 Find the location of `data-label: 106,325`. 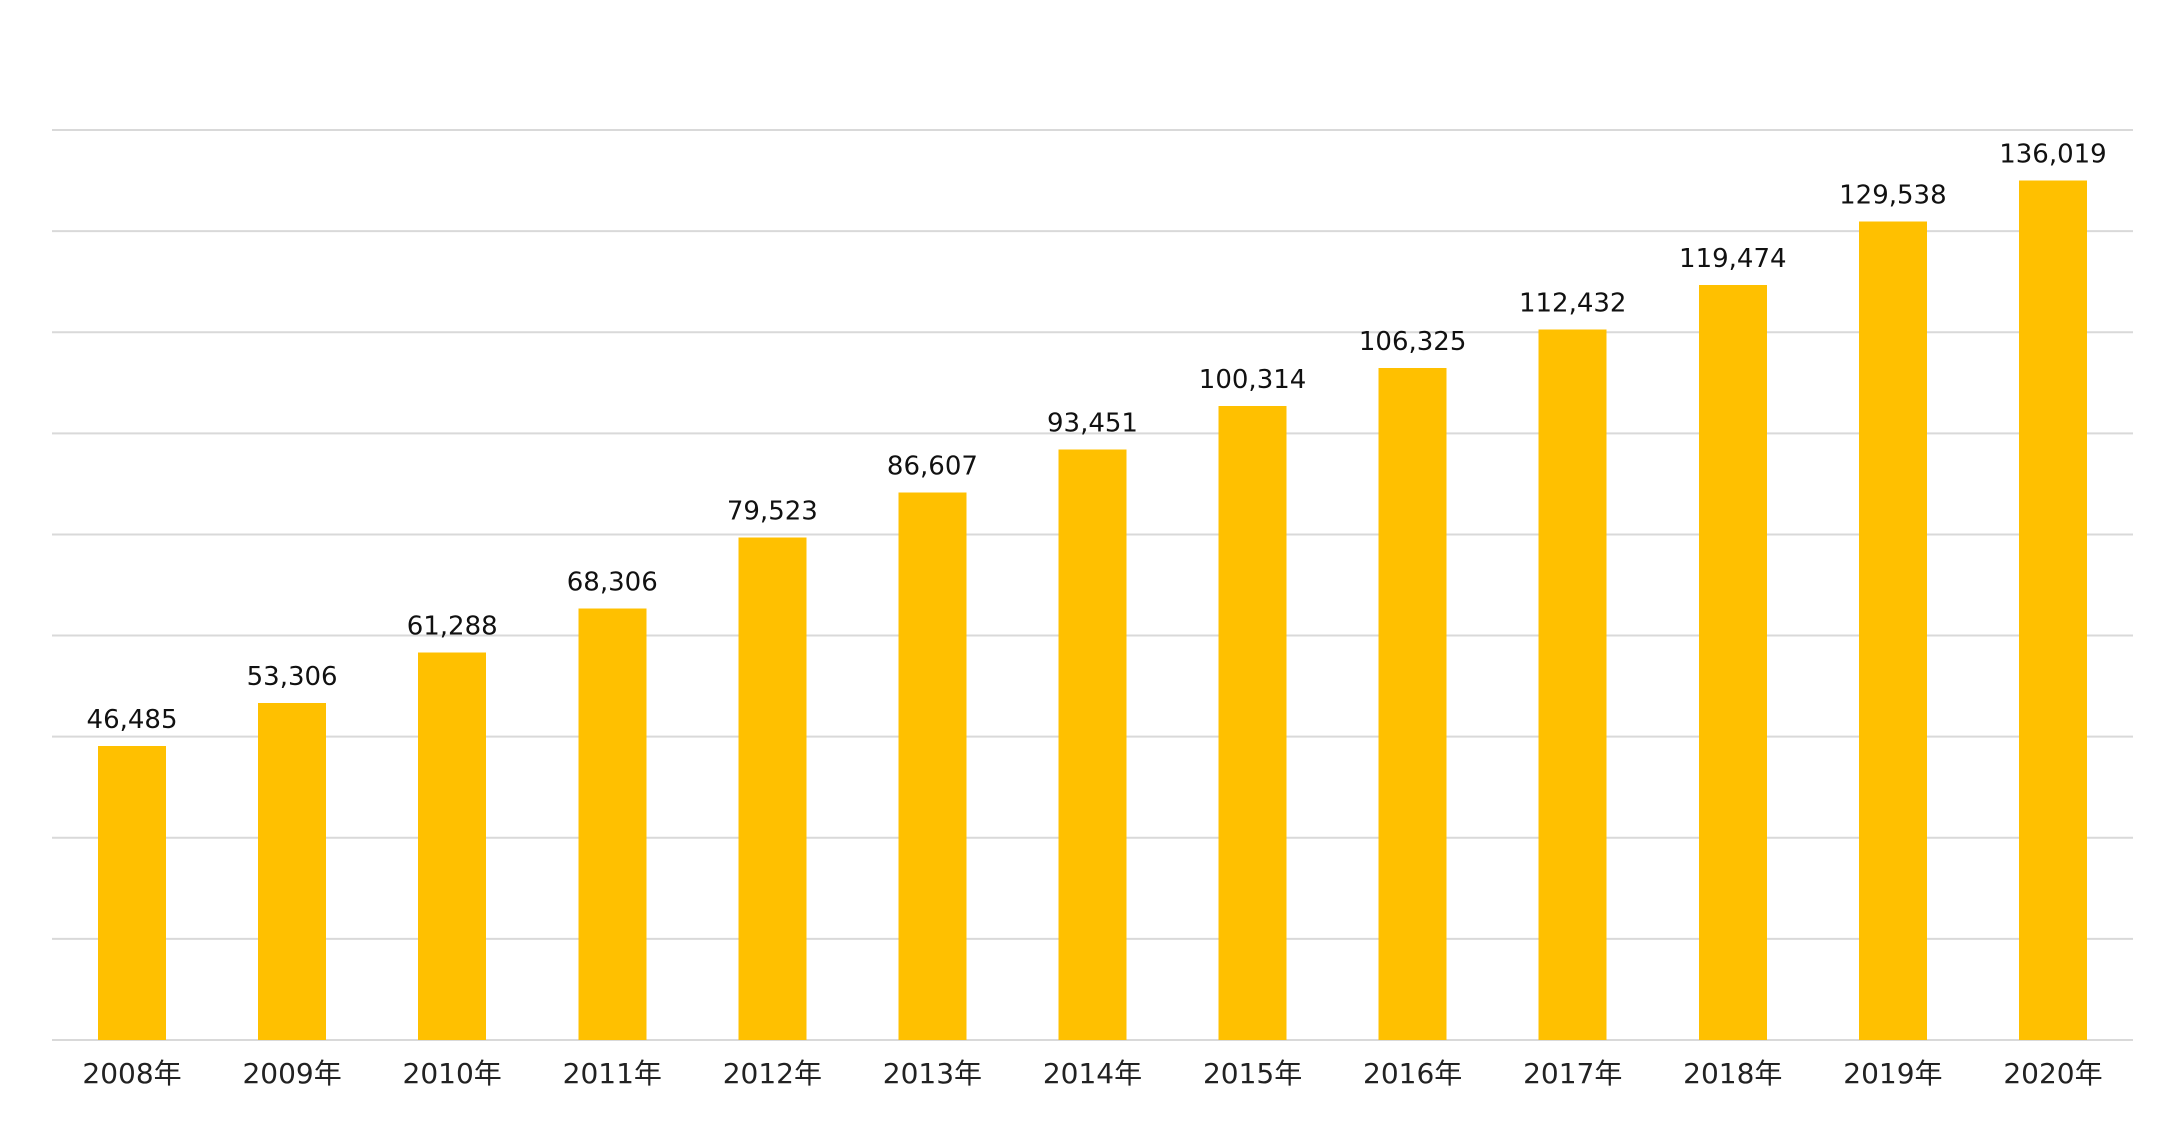

data-label: 106,325 is located at coordinates (1413, 342).